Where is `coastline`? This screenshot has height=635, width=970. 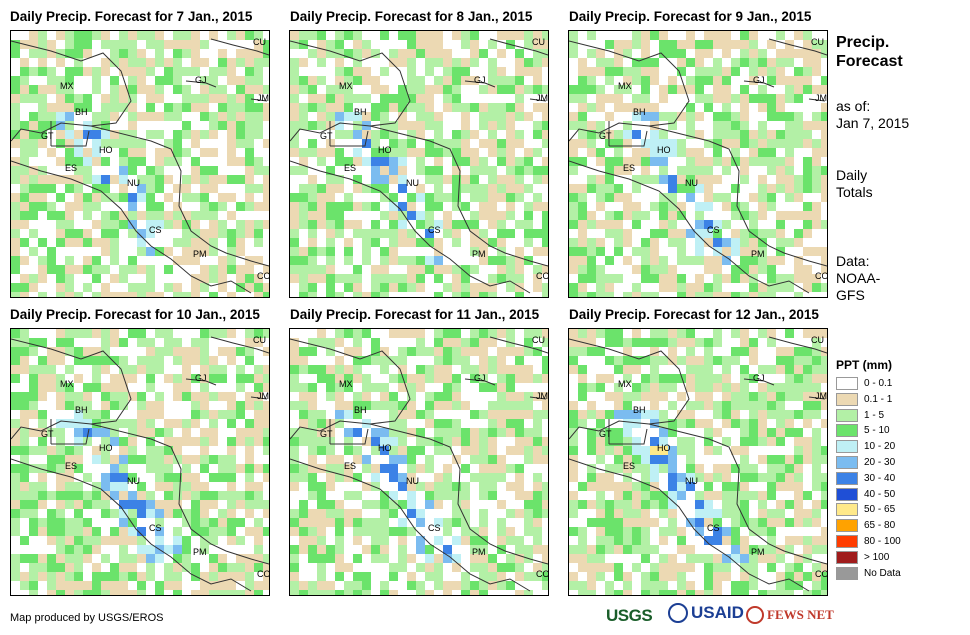 coastline is located at coordinates (458, 196).